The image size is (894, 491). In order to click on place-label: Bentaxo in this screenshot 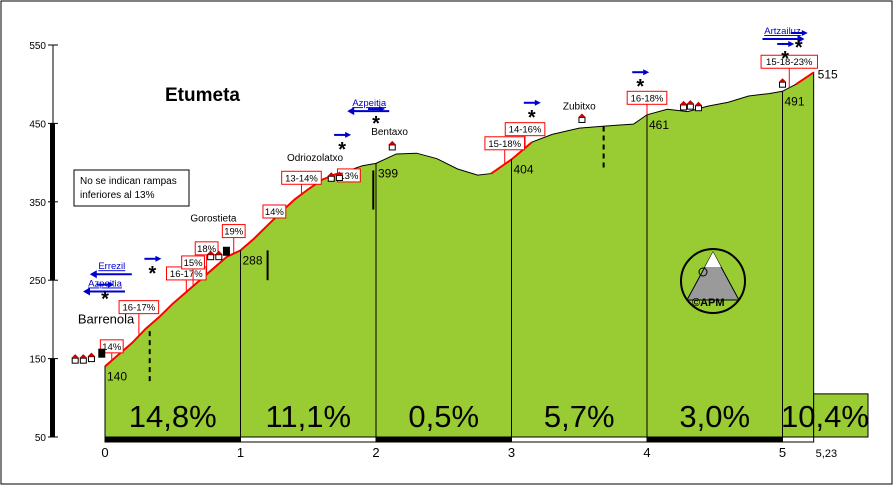, I will do `click(389, 132)`.